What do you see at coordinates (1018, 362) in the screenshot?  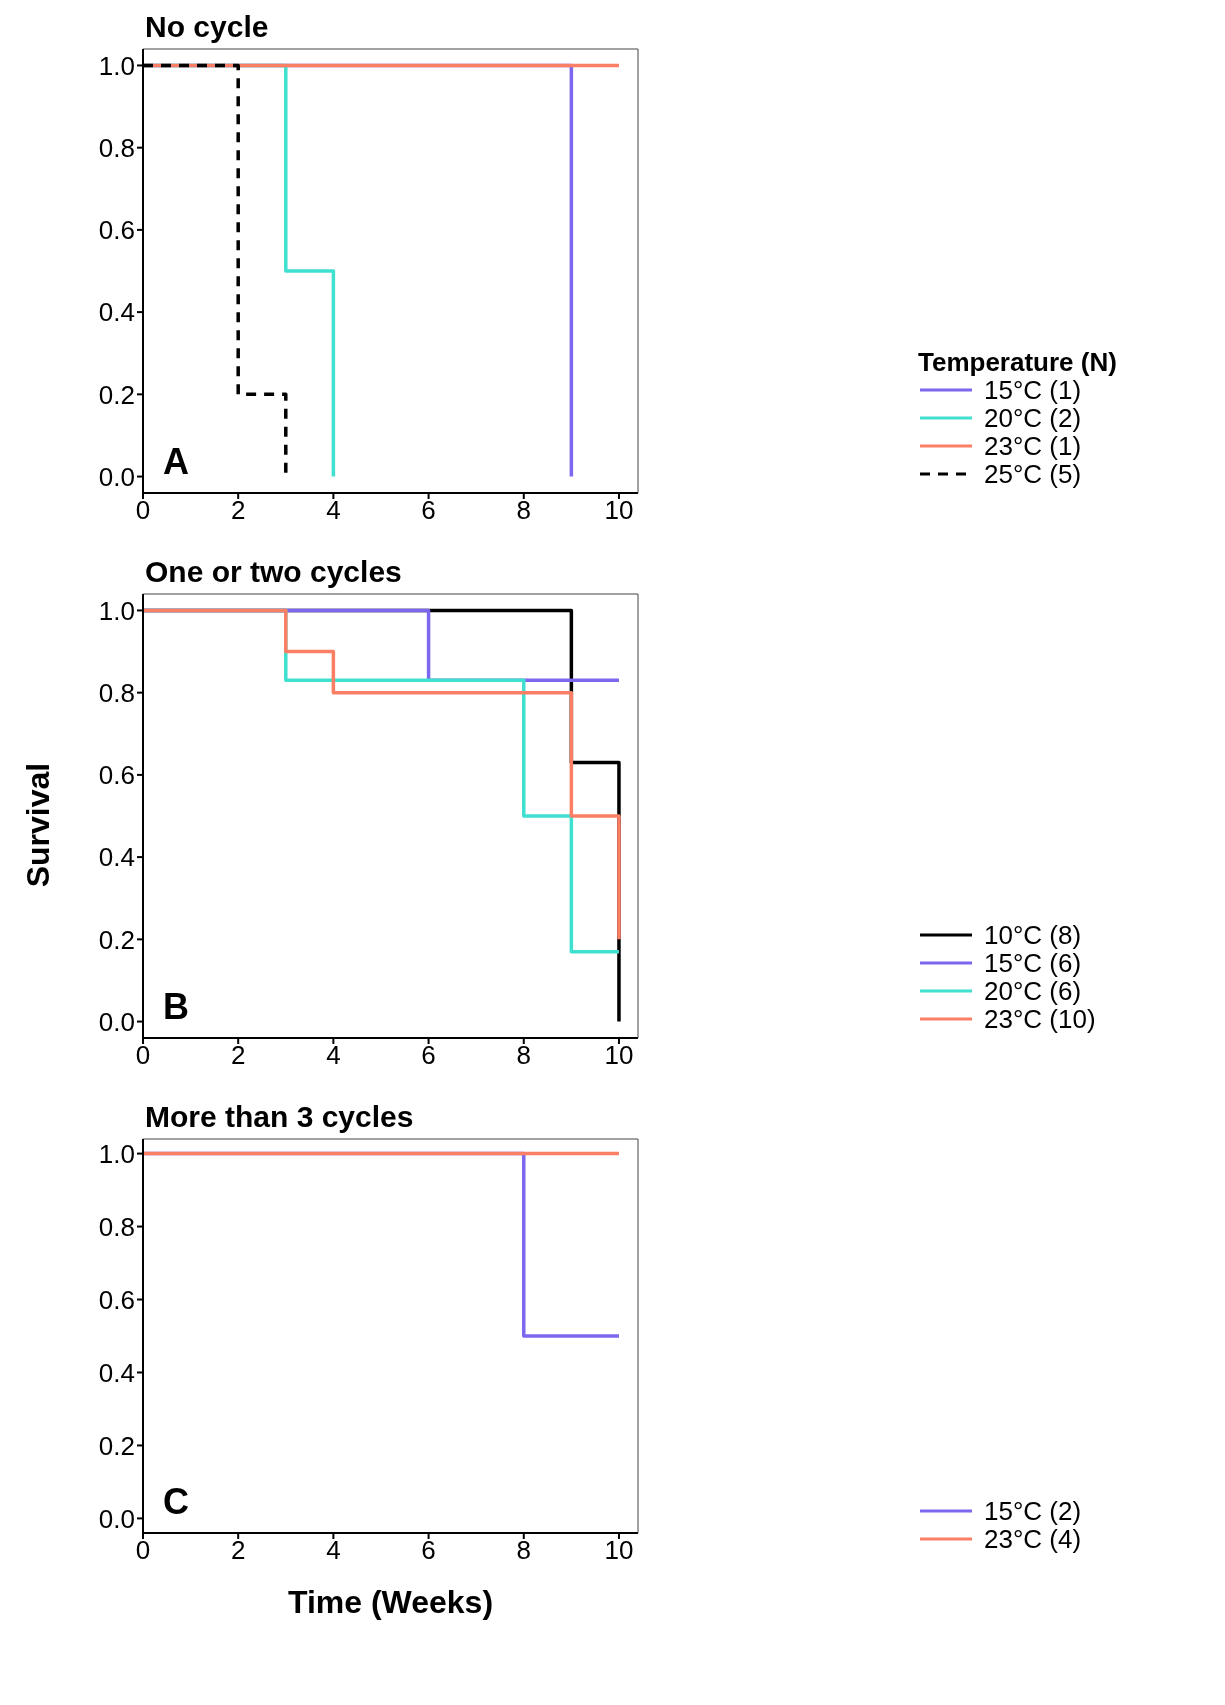 I see `legend-title: Temperature (N)` at bounding box center [1018, 362].